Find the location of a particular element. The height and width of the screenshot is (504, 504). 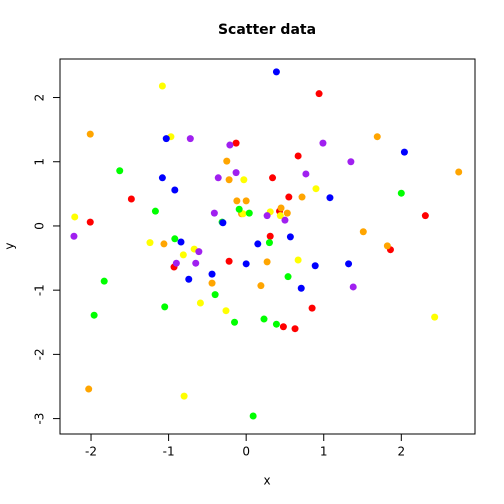

y-tick-label: 1 is located at coordinates (40, 162).